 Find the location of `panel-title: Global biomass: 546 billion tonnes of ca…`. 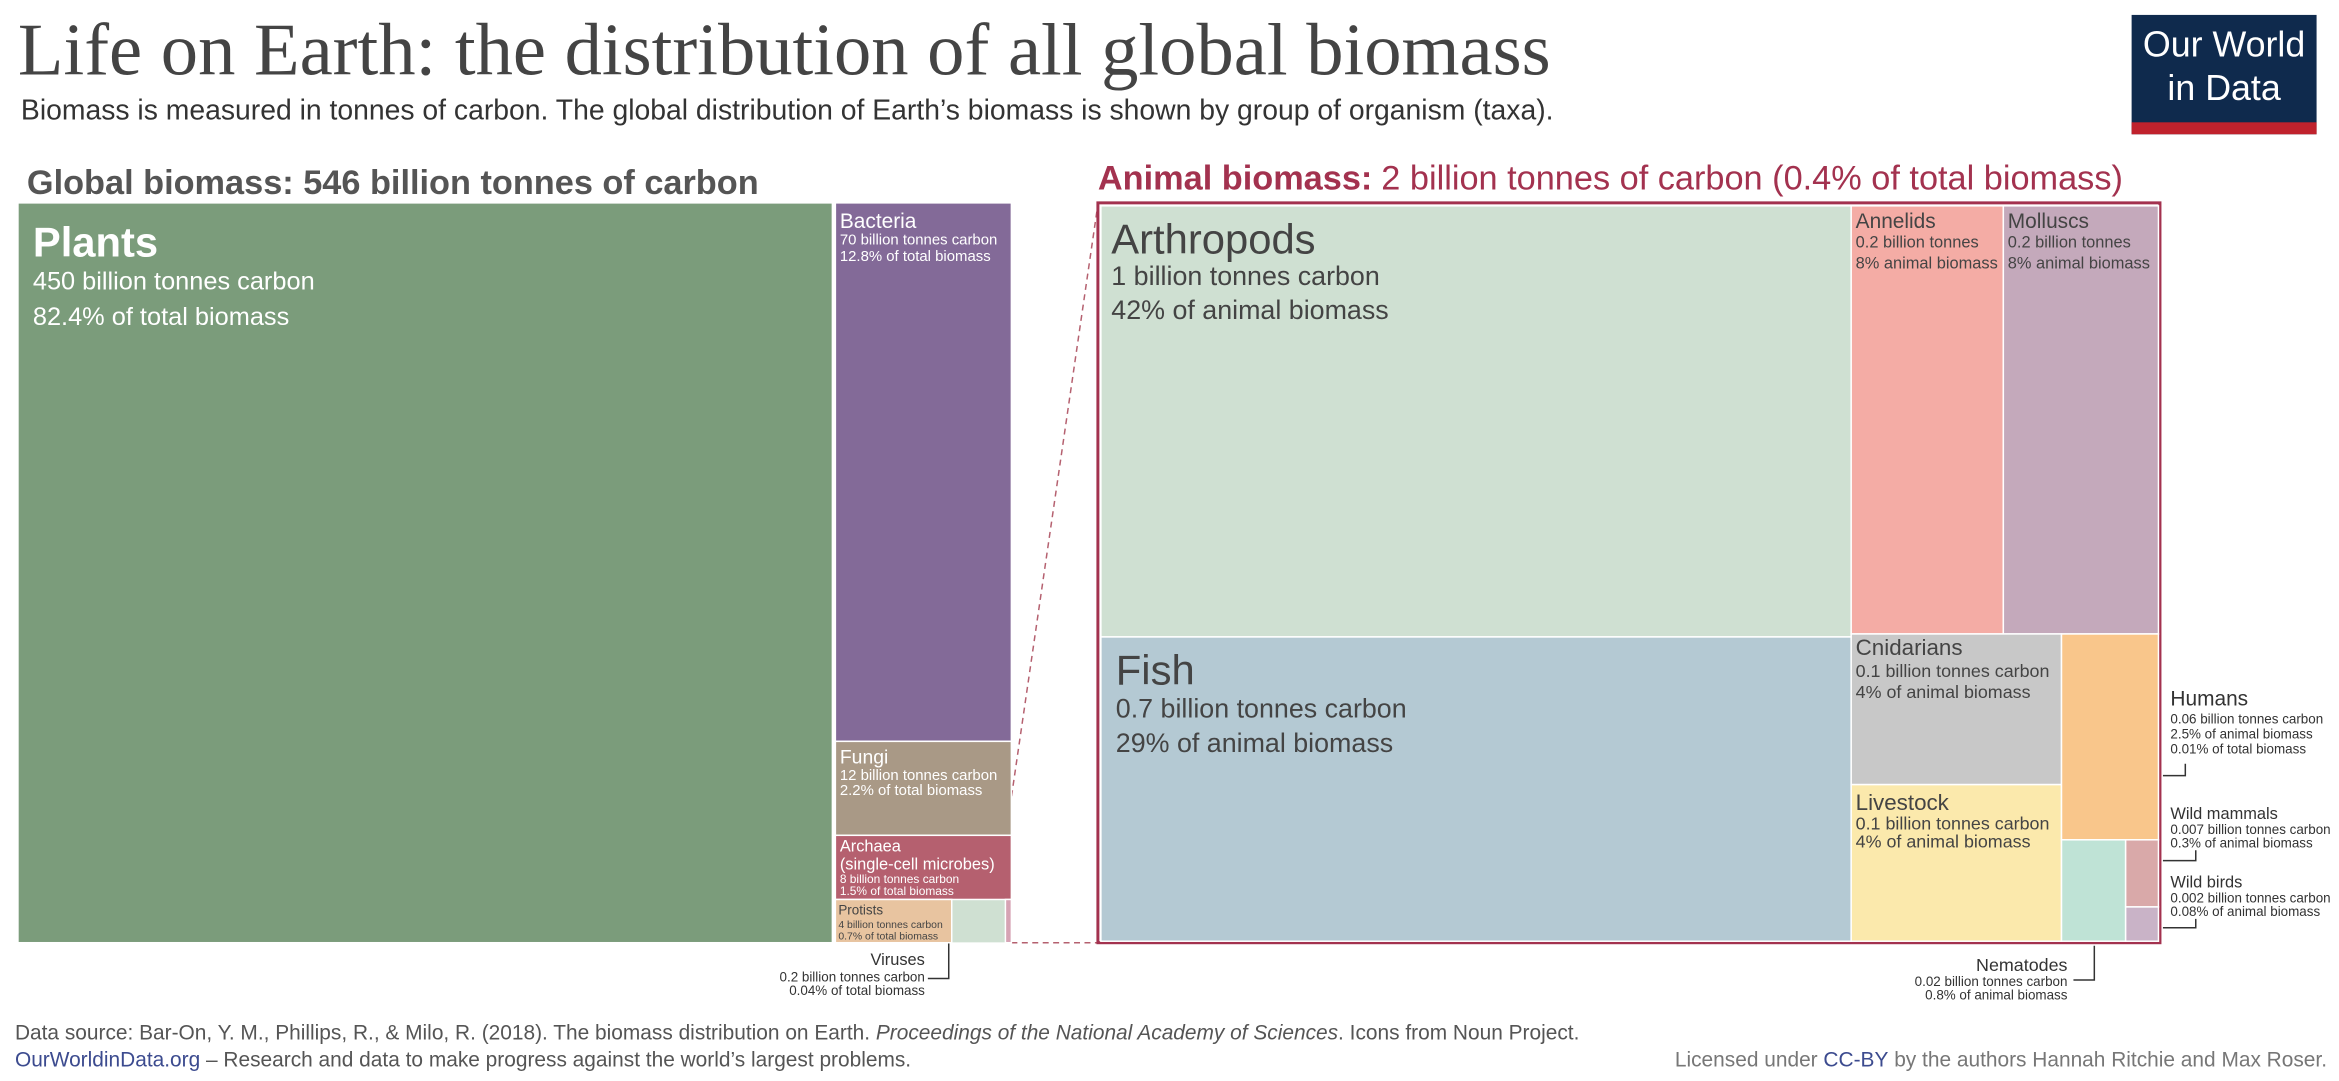

panel-title: Global biomass: 546 billion tonnes of ca… is located at coordinates (393, 183).